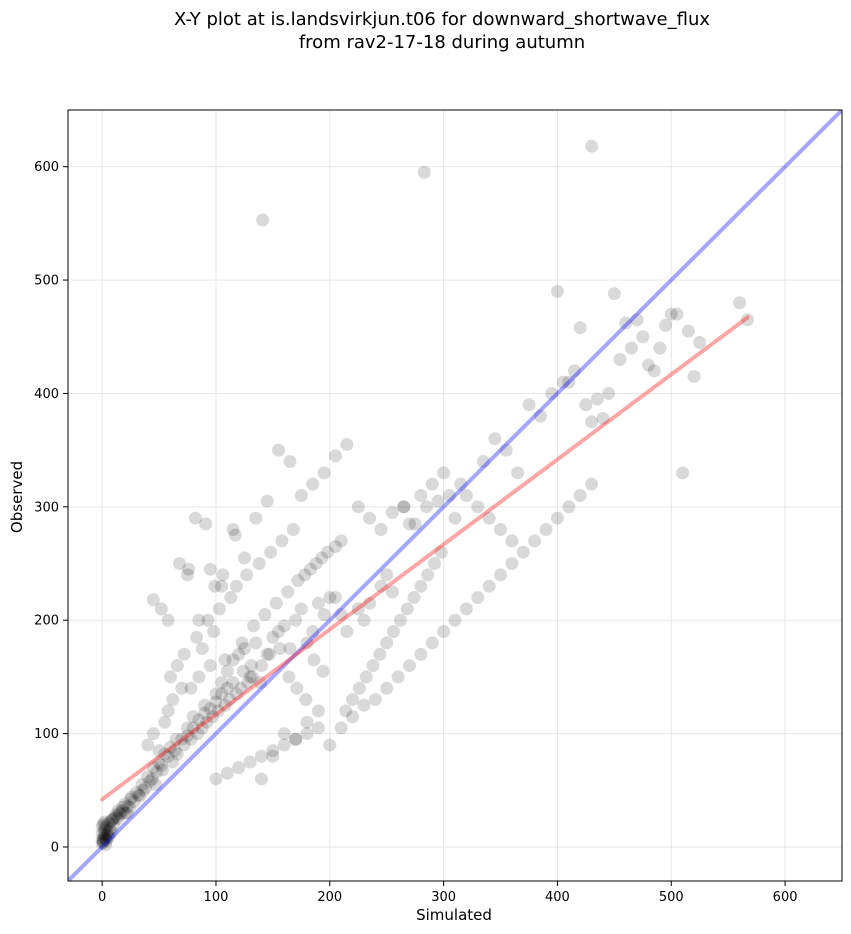 This screenshot has height=934, width=851. What do you see at coordinates (454, 915) in the screenshot?
I see `x-axis-label: Simulated` at bounding box center [454, 915].